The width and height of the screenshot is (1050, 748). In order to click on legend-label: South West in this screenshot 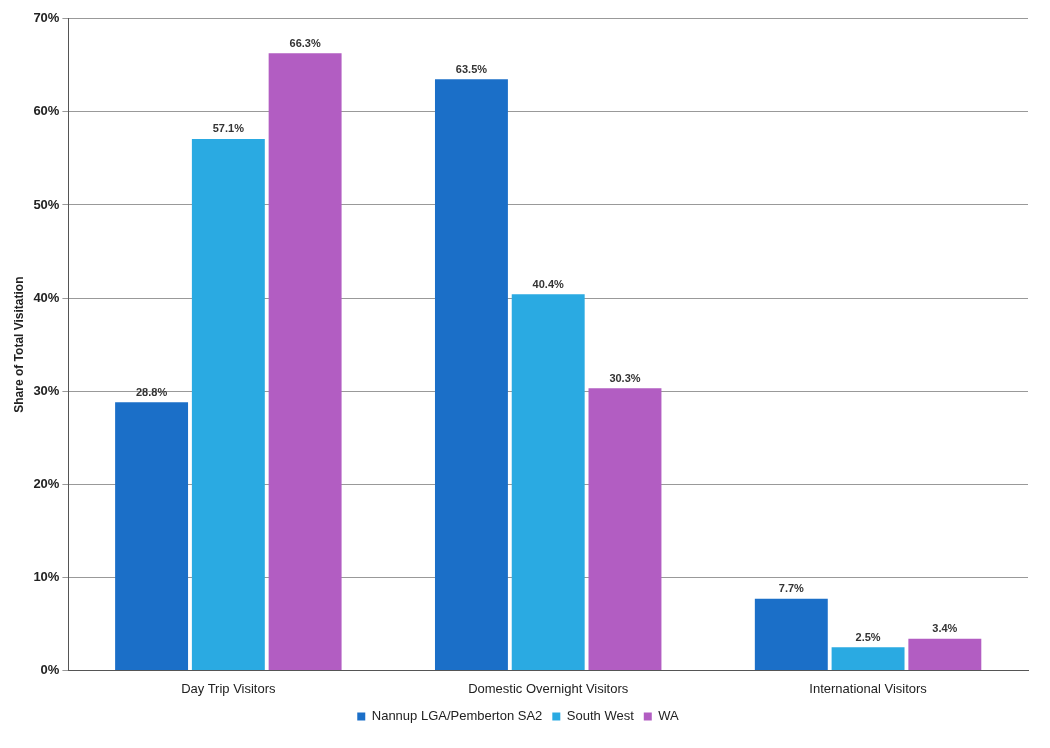, I will do `click(600, 716)`.